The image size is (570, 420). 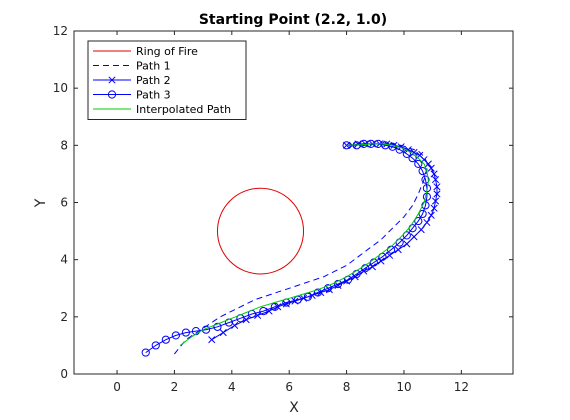 What do you see at coordinates (117, 387) in the screenshot?
I see `x-tick-label: 0` at bounding box center [117, 387].